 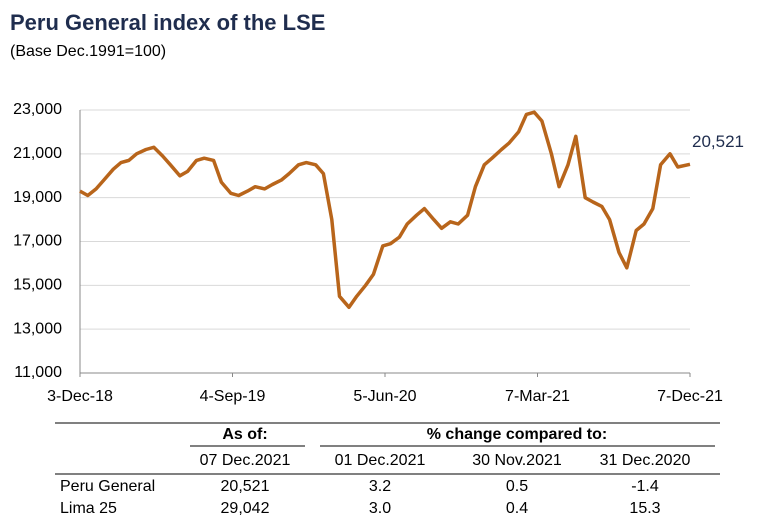 I want to click on table-group-header: As of:, so click(x=244, y=434).